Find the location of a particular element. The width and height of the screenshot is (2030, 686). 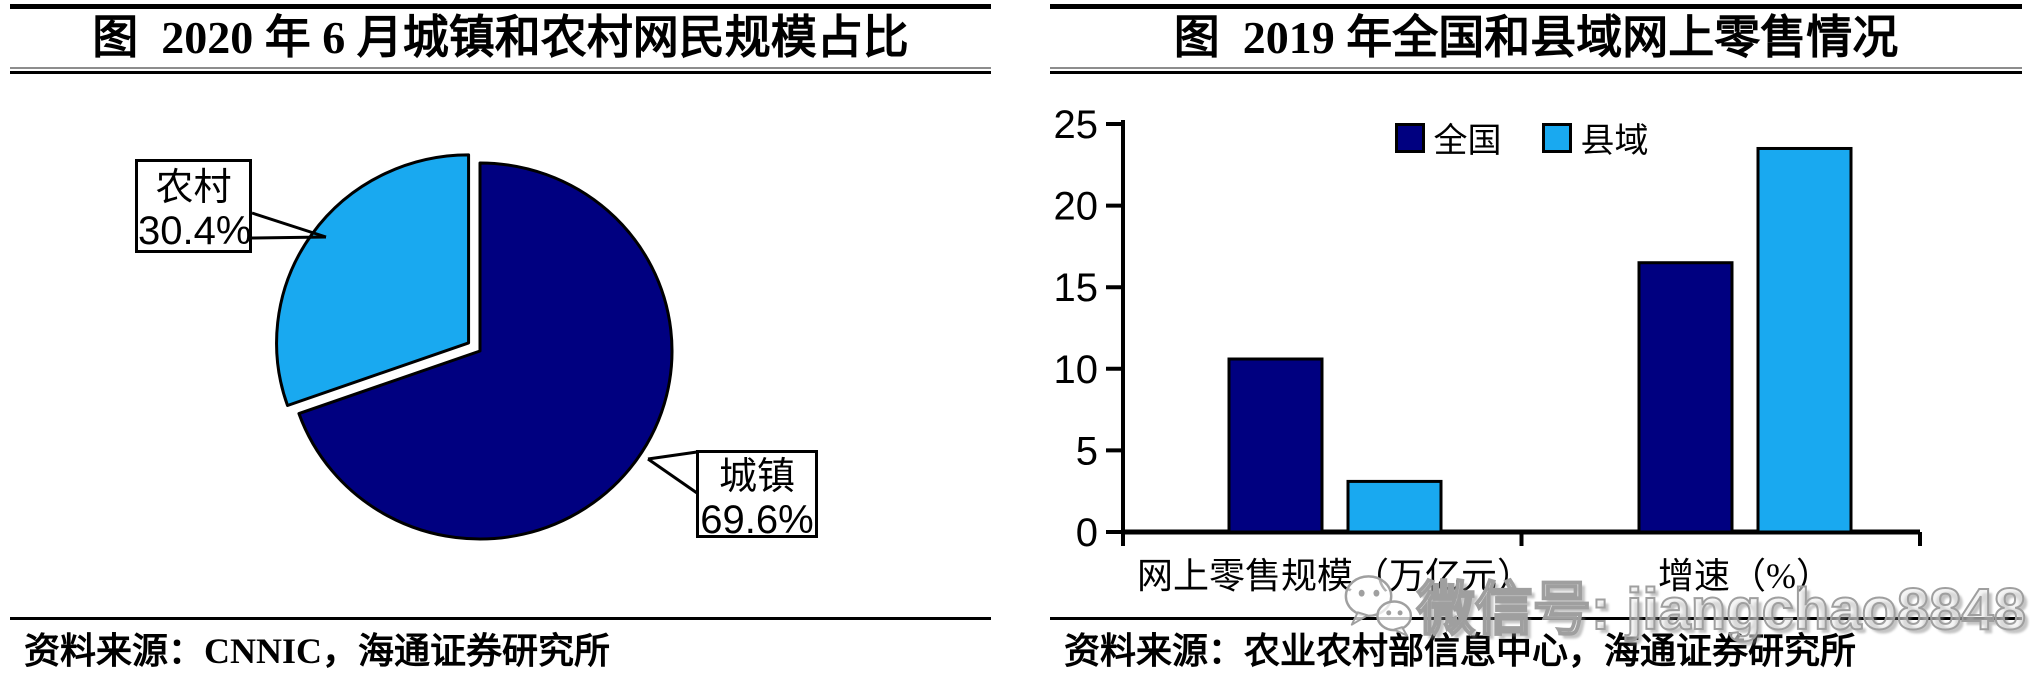

legend-item-县域: 县域 is located at coordinates (1595, 137).